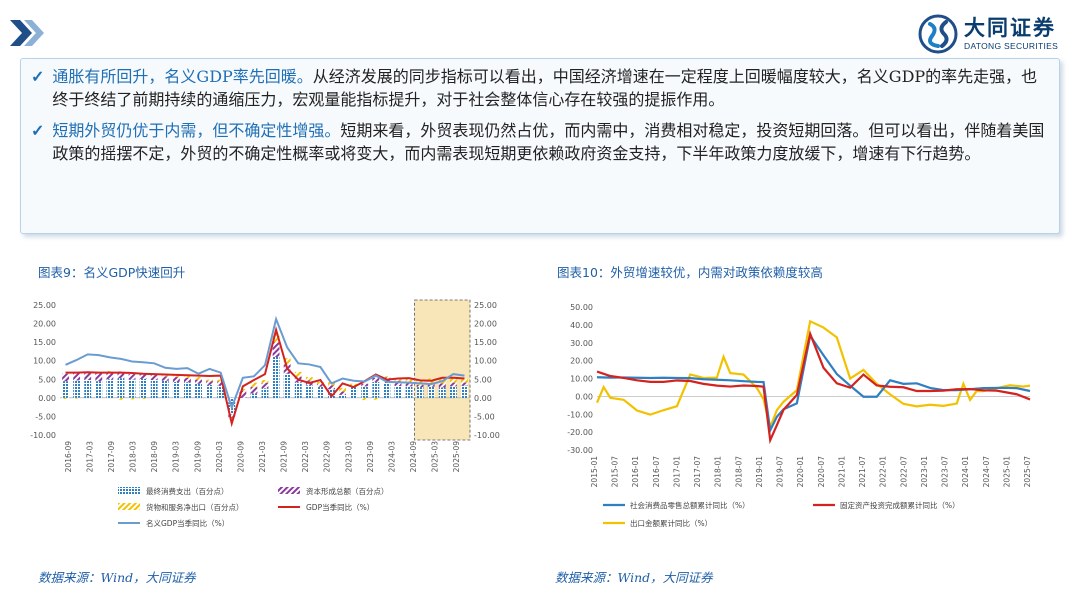 Image resolution: width=1080 pixels, height=608 pixels. I want to click on x-tick-label: 2015-01, so click(594, 472).